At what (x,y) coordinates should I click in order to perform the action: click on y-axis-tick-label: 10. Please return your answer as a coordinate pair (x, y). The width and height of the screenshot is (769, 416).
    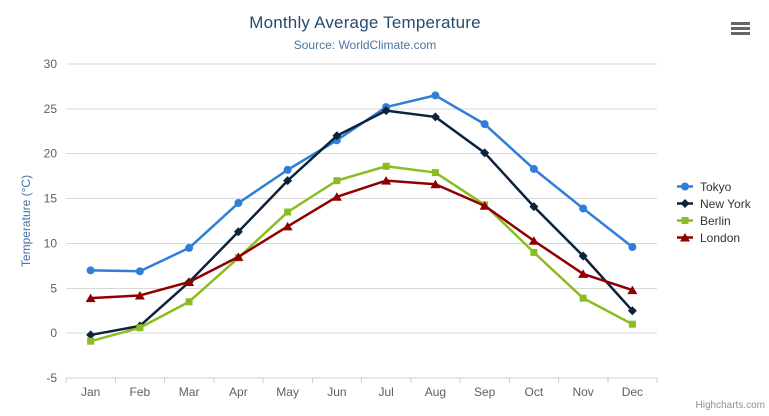
    Looking at the image, I should click on (51, 243).